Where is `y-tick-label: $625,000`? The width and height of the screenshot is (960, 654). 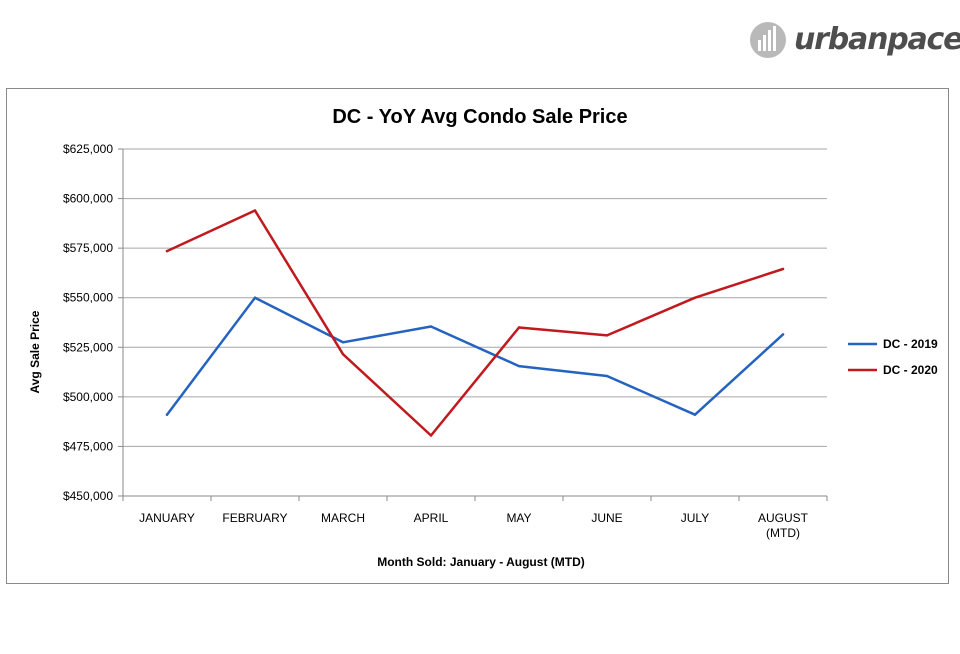
y-tick-label: $625,000 is located at coordinates (88, 149).